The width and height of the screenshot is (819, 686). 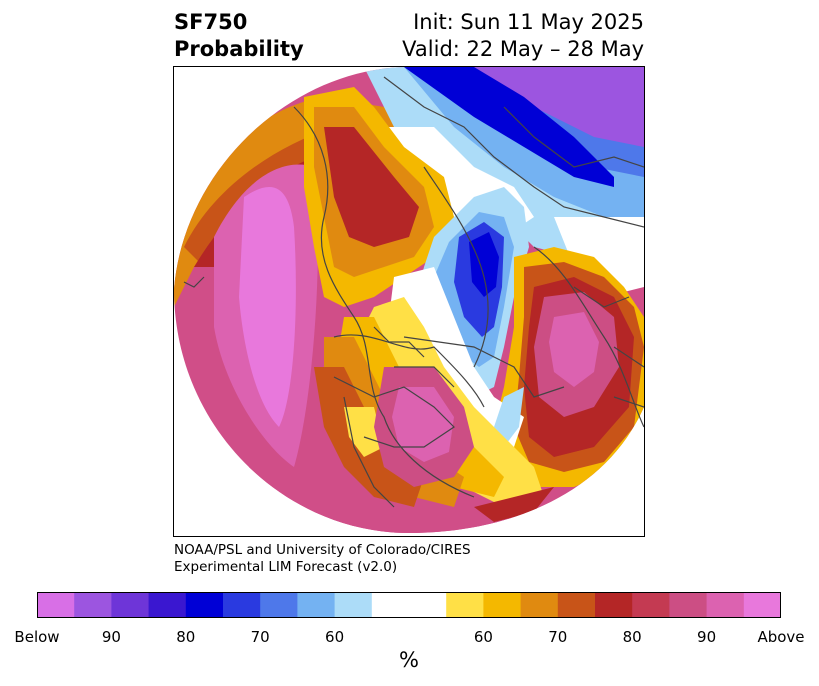 I want to click on valid-range: Valid: 22 May – 28 May, so click(x=523, y=49).